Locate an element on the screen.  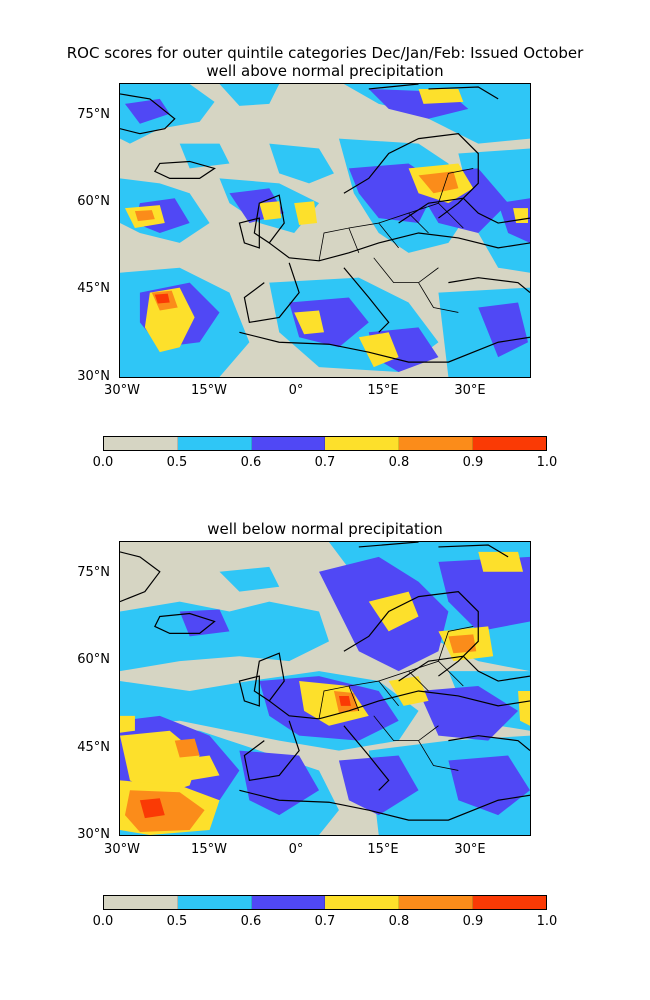
colorbar-below is located at coordinates (325, 902).